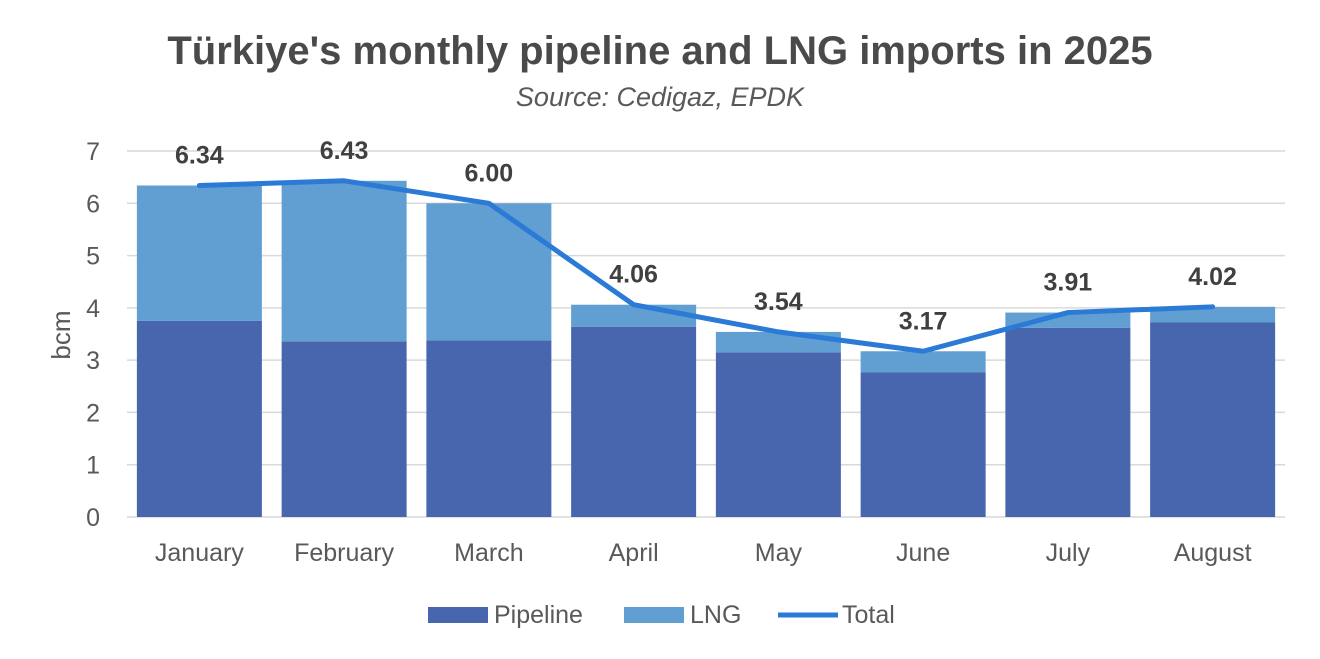 This screenshot has height=659, width=1320. I want to click on x-tick-label: January, so click(199, 553).